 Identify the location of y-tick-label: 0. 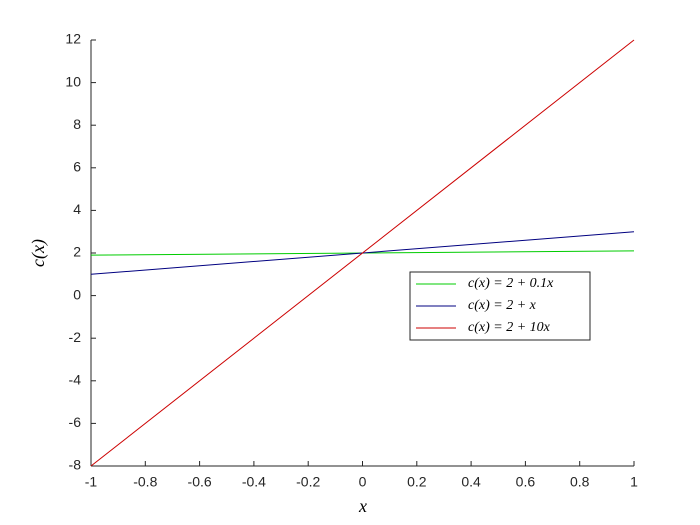
(77, 294).